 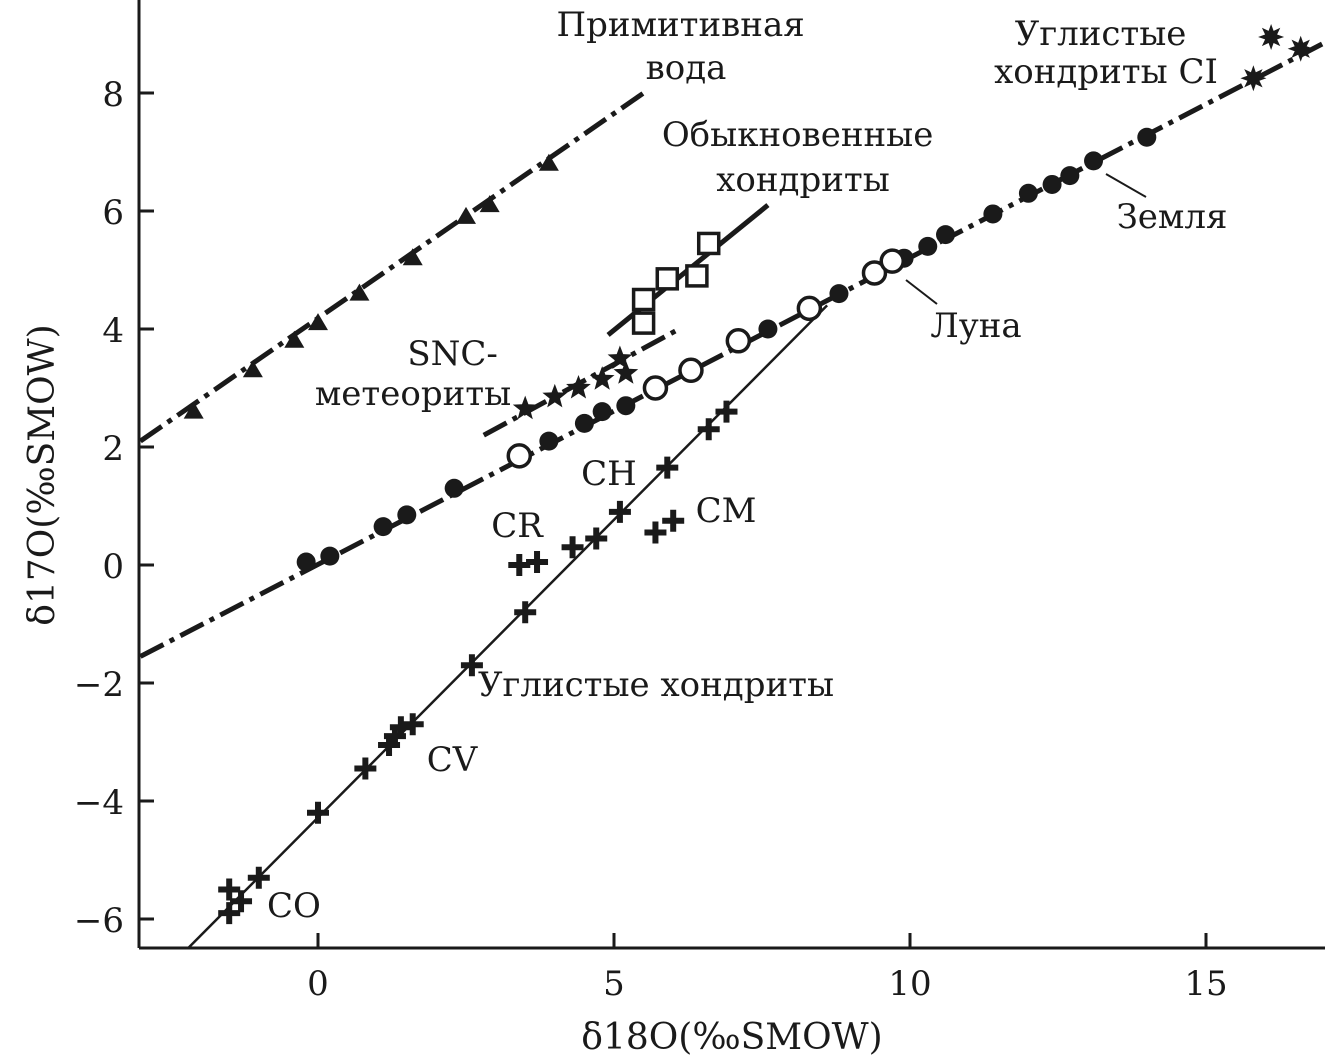 I want to click on earth-leader-line, so click(x=1126, y=185).